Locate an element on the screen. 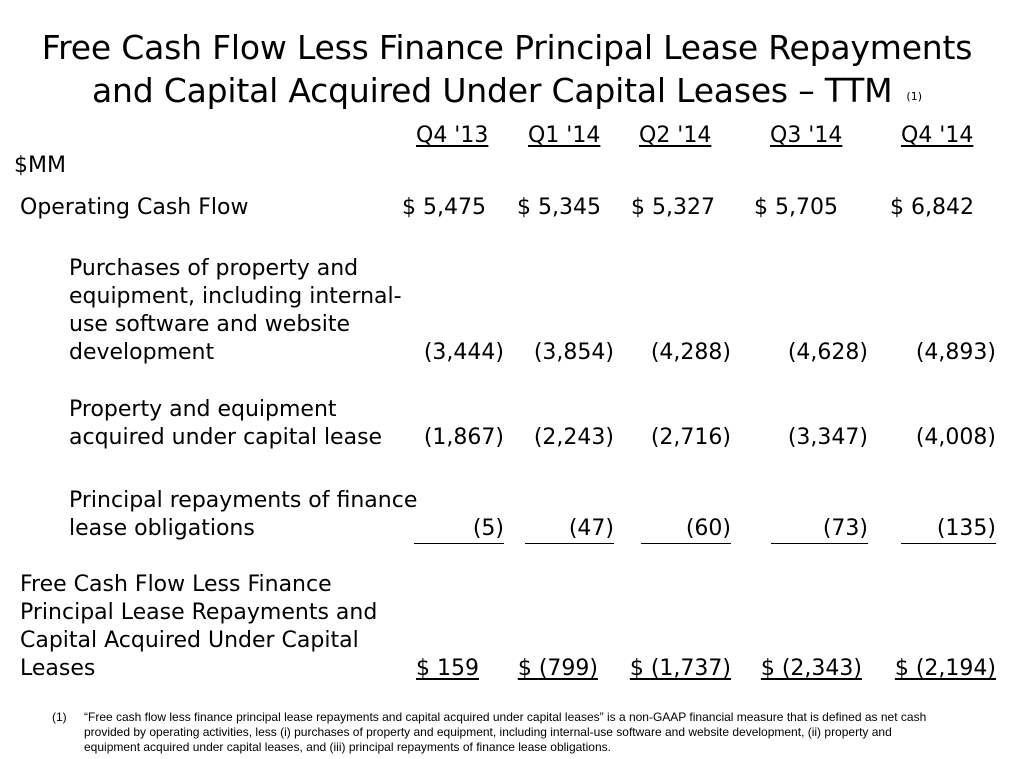 This screenshot has height=759, width=1014. cell-principal-q4-14: (135) is located at coordinates (948, 529).